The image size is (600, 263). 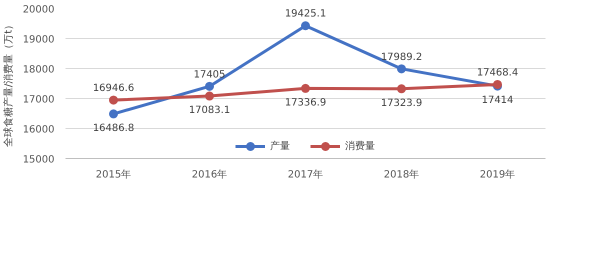 I want to click on x-tick-label: 2017年, so click(x=306, y=174).